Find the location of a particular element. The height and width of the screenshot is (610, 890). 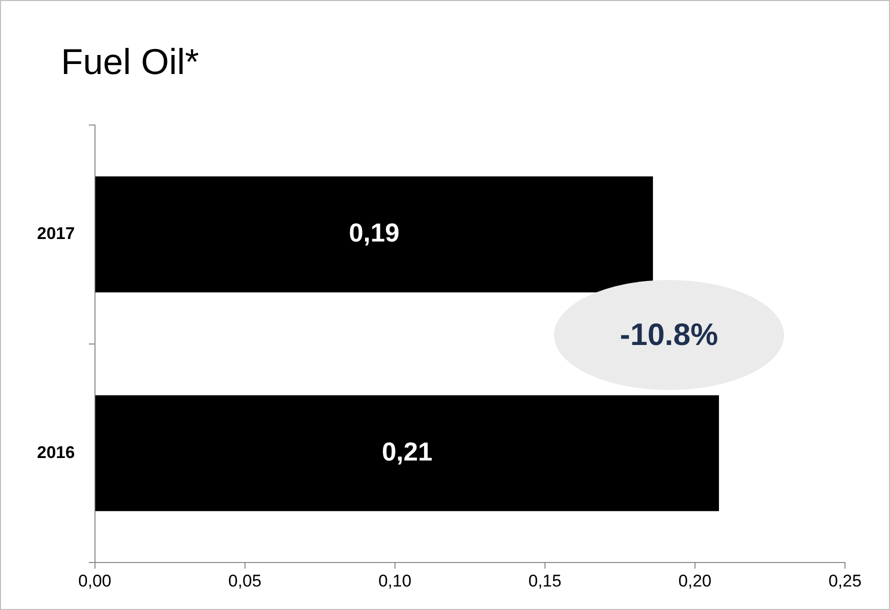

x-tick-label: 0,00 is located at coordinates (95, 580).